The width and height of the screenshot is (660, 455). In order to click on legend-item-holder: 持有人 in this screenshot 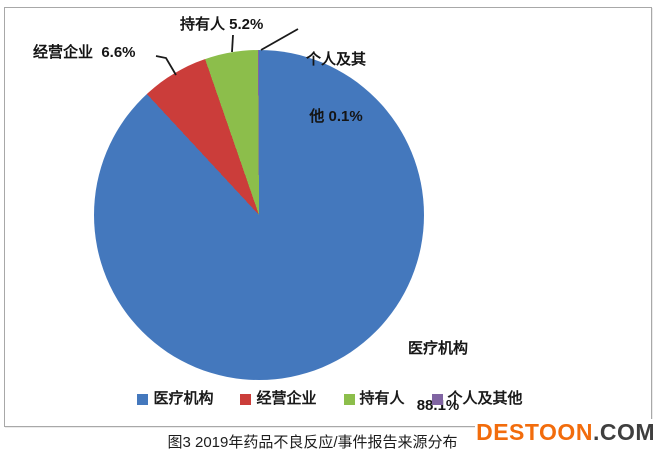, I will do `click(374, 398)`.